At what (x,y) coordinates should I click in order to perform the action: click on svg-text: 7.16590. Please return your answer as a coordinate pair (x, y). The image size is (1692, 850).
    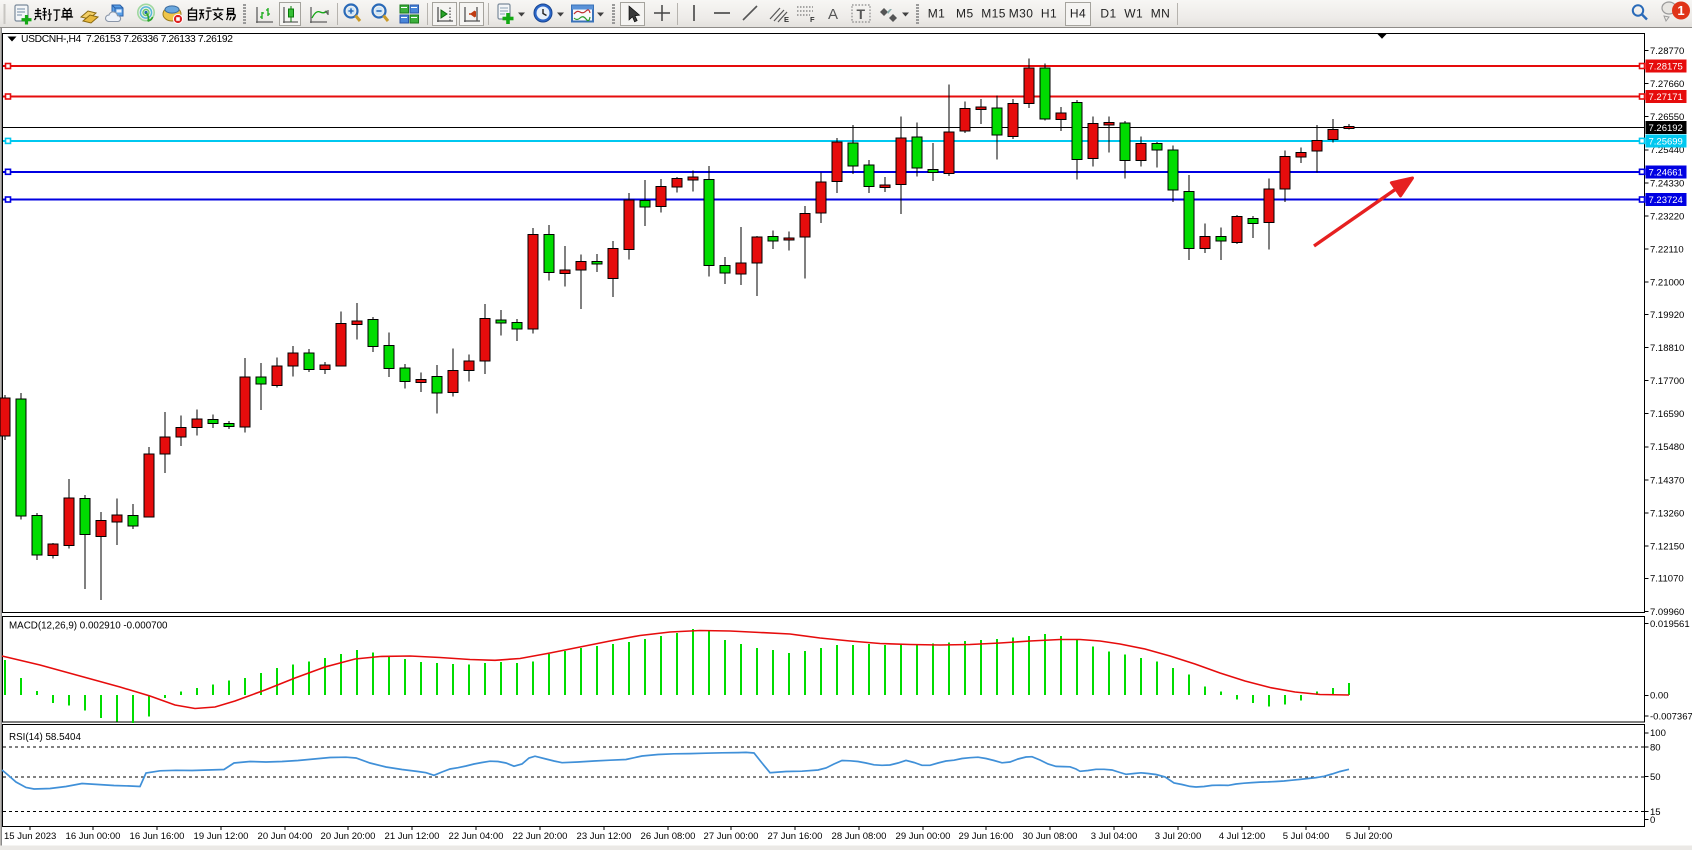
    Looking at the image, I should click on (1667, 414).